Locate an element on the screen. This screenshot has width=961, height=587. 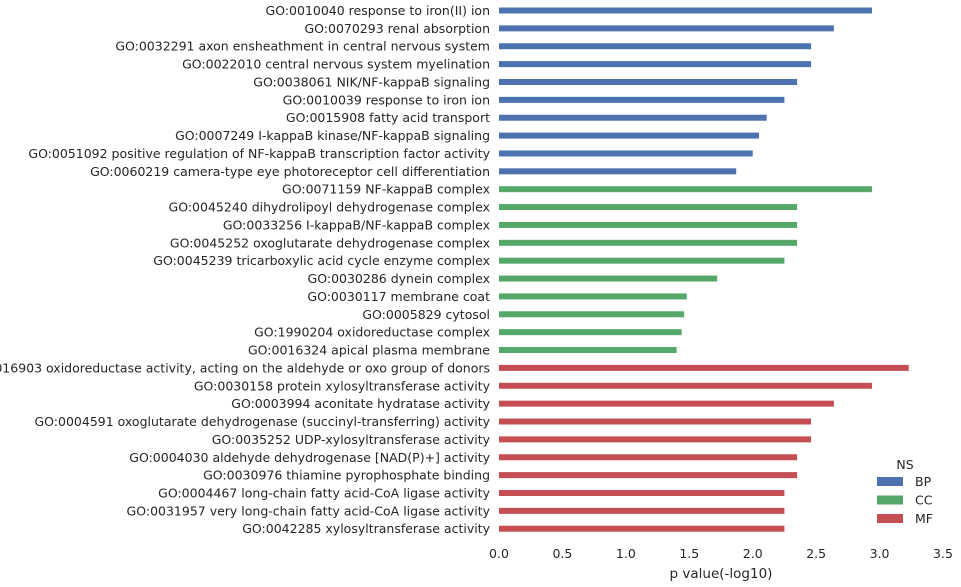
category-label: GO:0070293 renal absorption is located at coordinates (397, 28).